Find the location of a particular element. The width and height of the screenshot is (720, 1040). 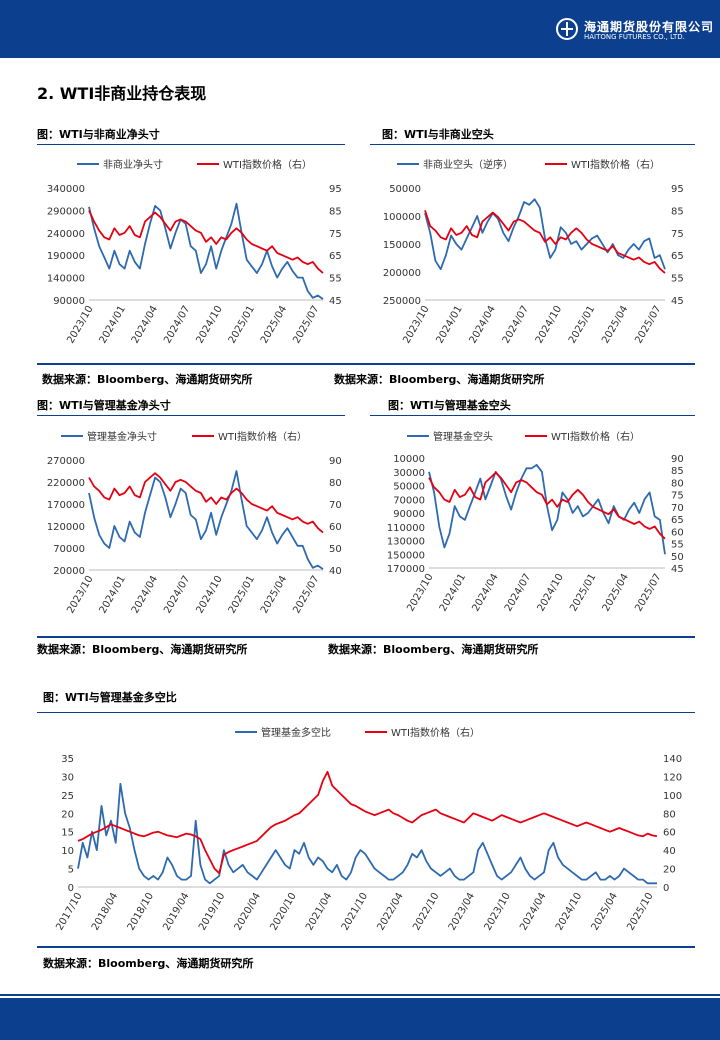

c5-ytick-left-6: 5 is located at coordinates (71, 870).